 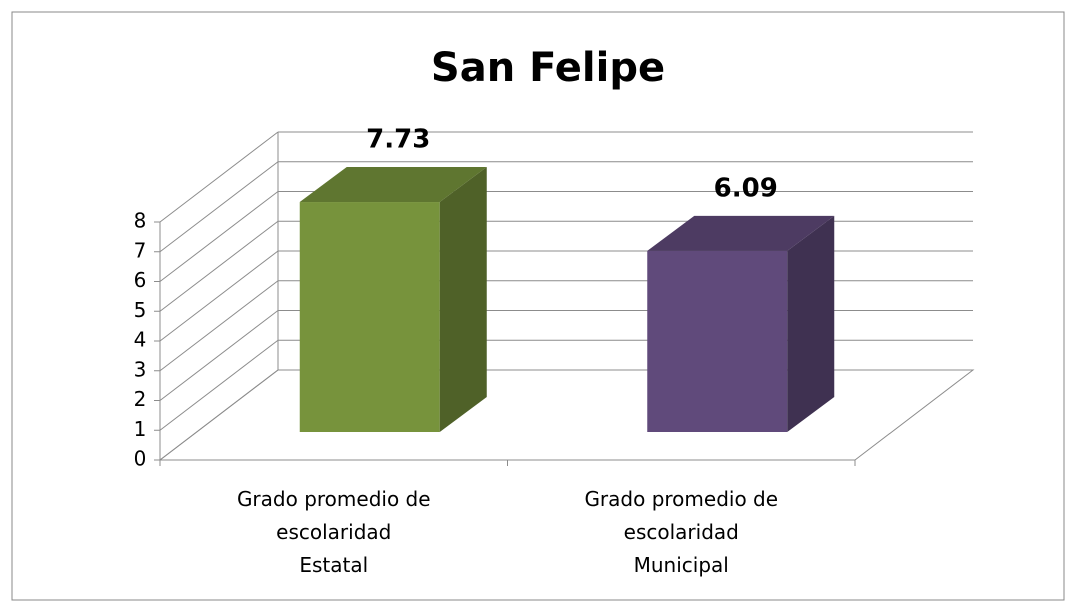 I want to click on y-tick-label: 7, so click(x=140, y=250).